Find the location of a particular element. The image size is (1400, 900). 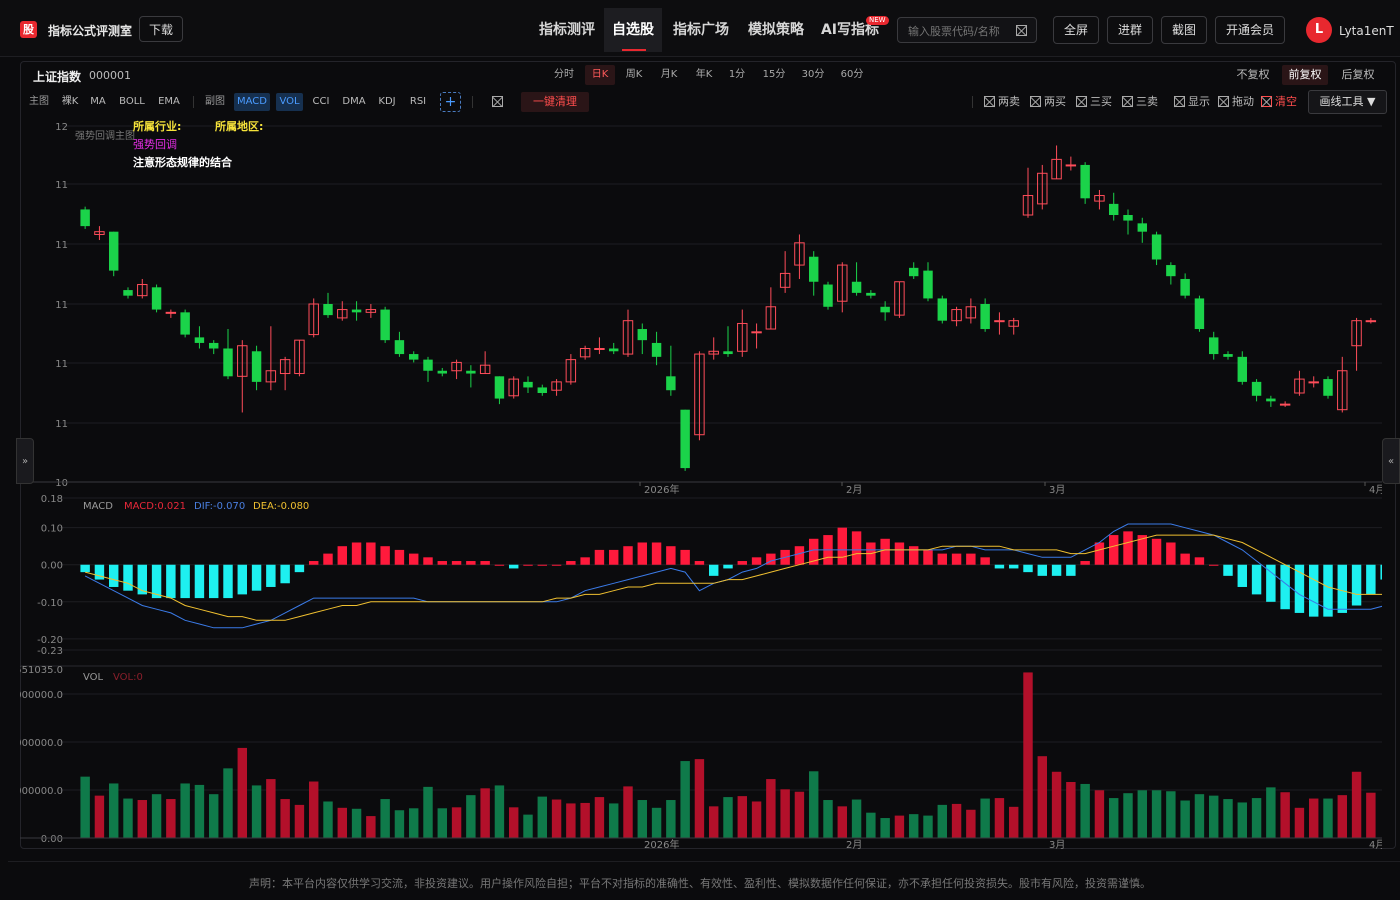

username: Lyta1enT is located at coordinates (1366, 31).